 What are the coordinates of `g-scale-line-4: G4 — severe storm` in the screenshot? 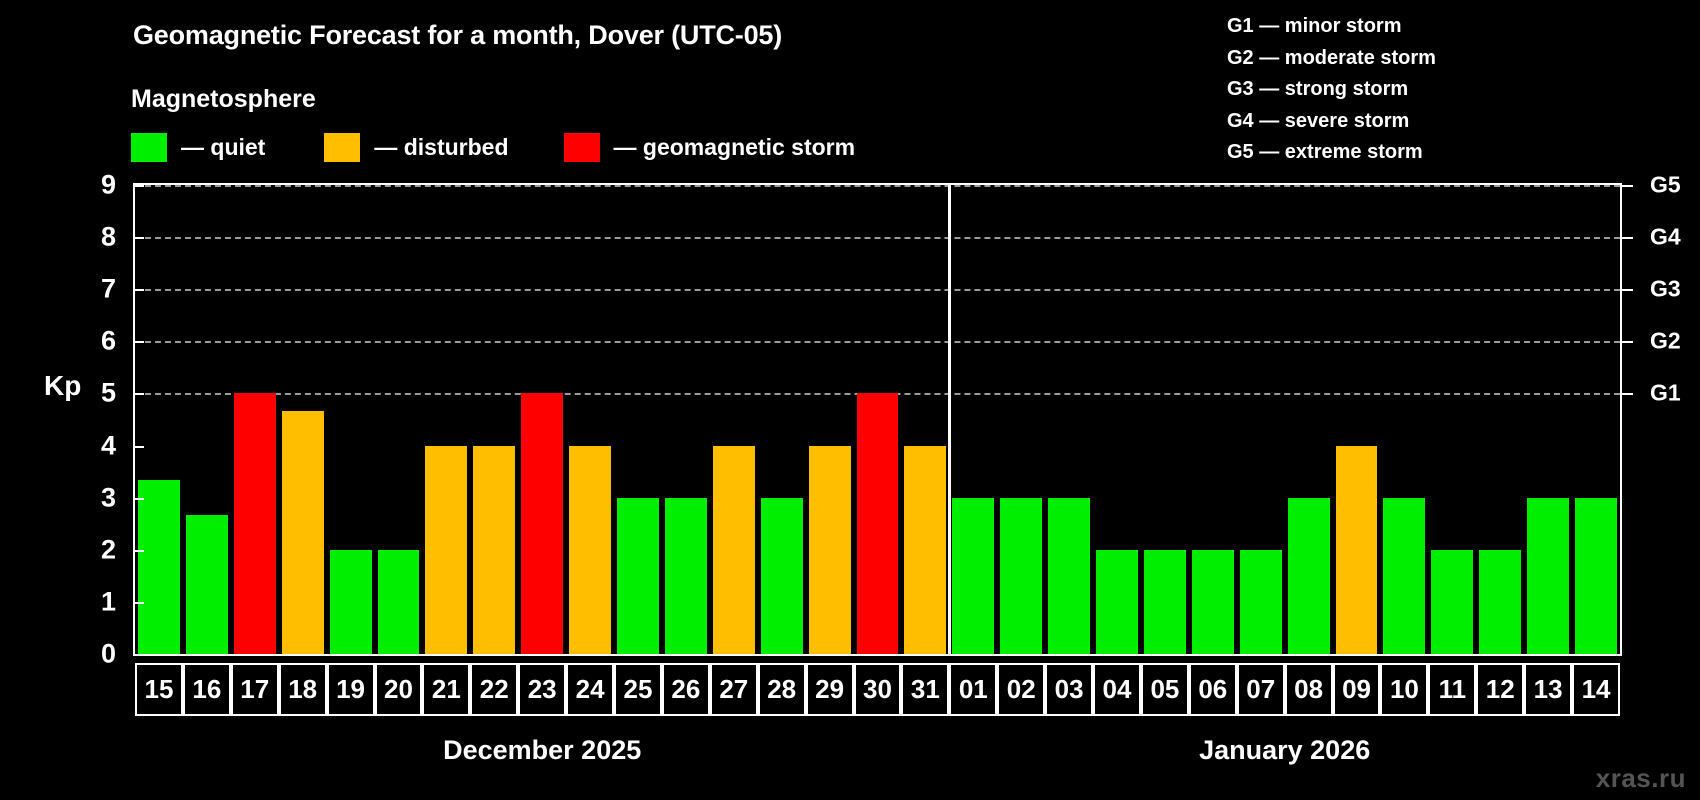 It's located at (1318, 120).